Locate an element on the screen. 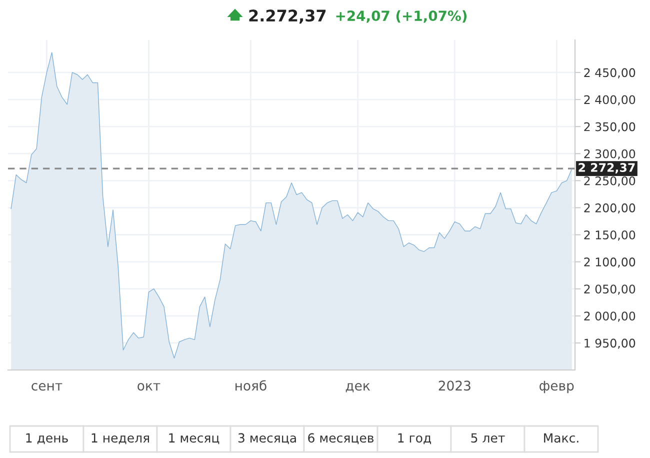 The height and width of the screenshot is (458, 650). x-tick-label: 2023 is located at coordinates (454, 385).